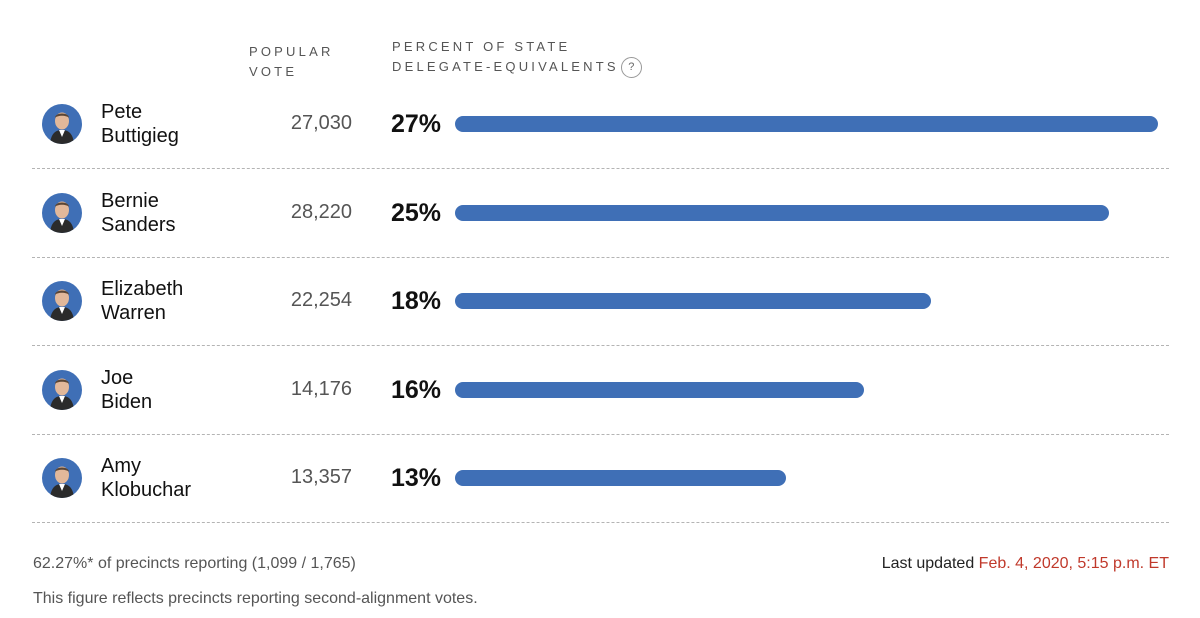 This screenshot has width=1200, height=618. What do you see at coordinates (176, 124) in the screenshot?
I see `candidate-name: Pete Buttigieg` at bounding box center [176, 124].